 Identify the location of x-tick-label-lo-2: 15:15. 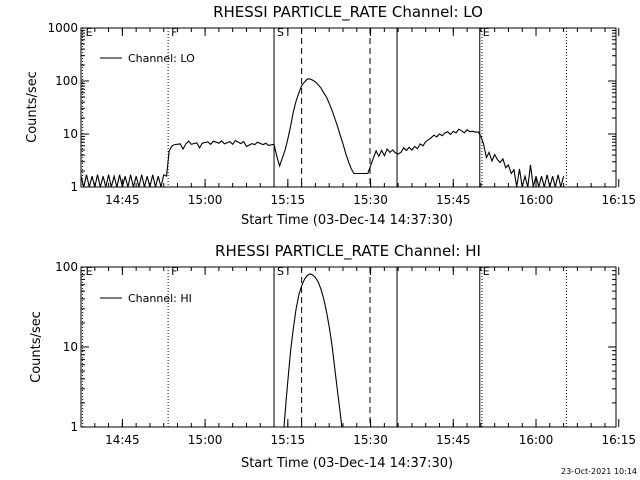
(288, 200).